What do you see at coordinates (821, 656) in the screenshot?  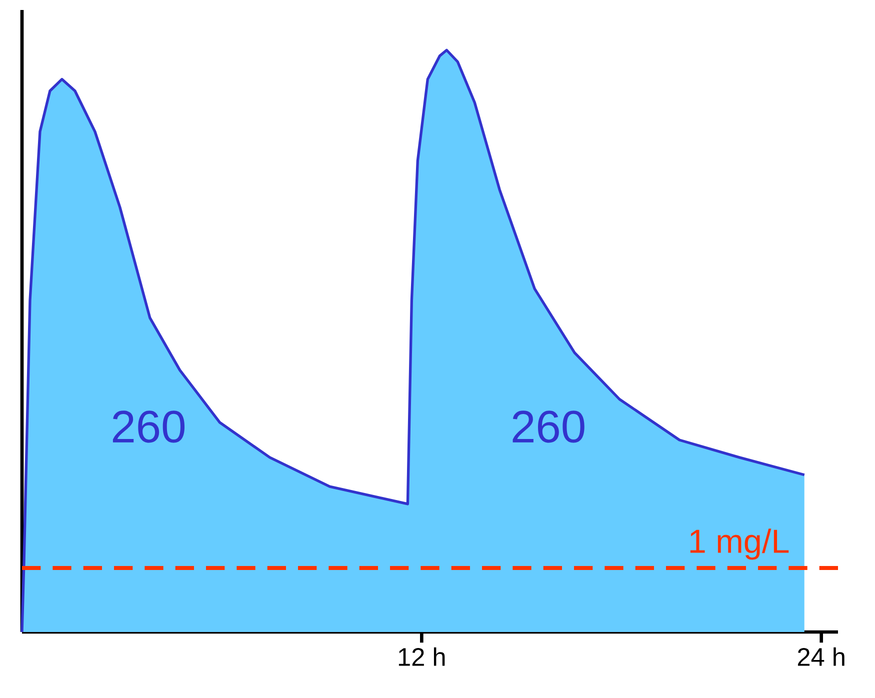 I see `x-tick-label: 24 h` at bounding box center [821, 656].